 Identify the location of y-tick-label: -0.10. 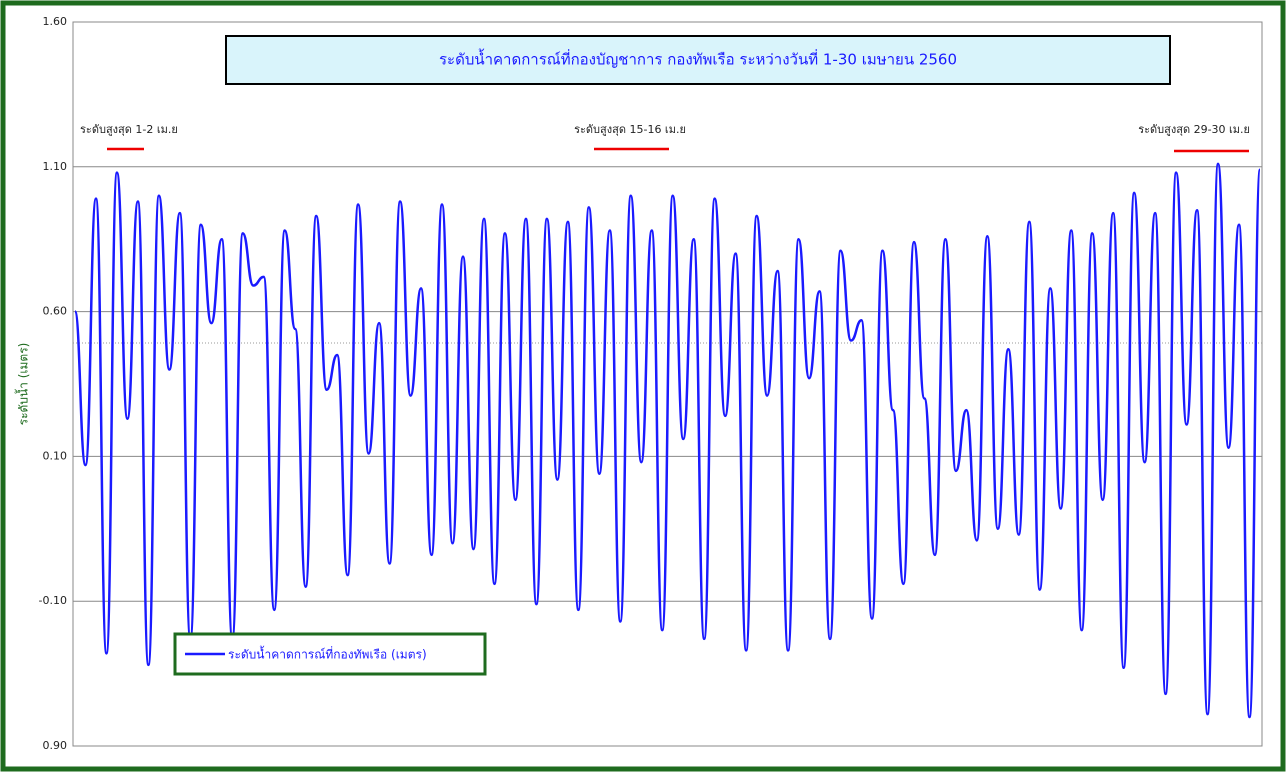
(53, 600).